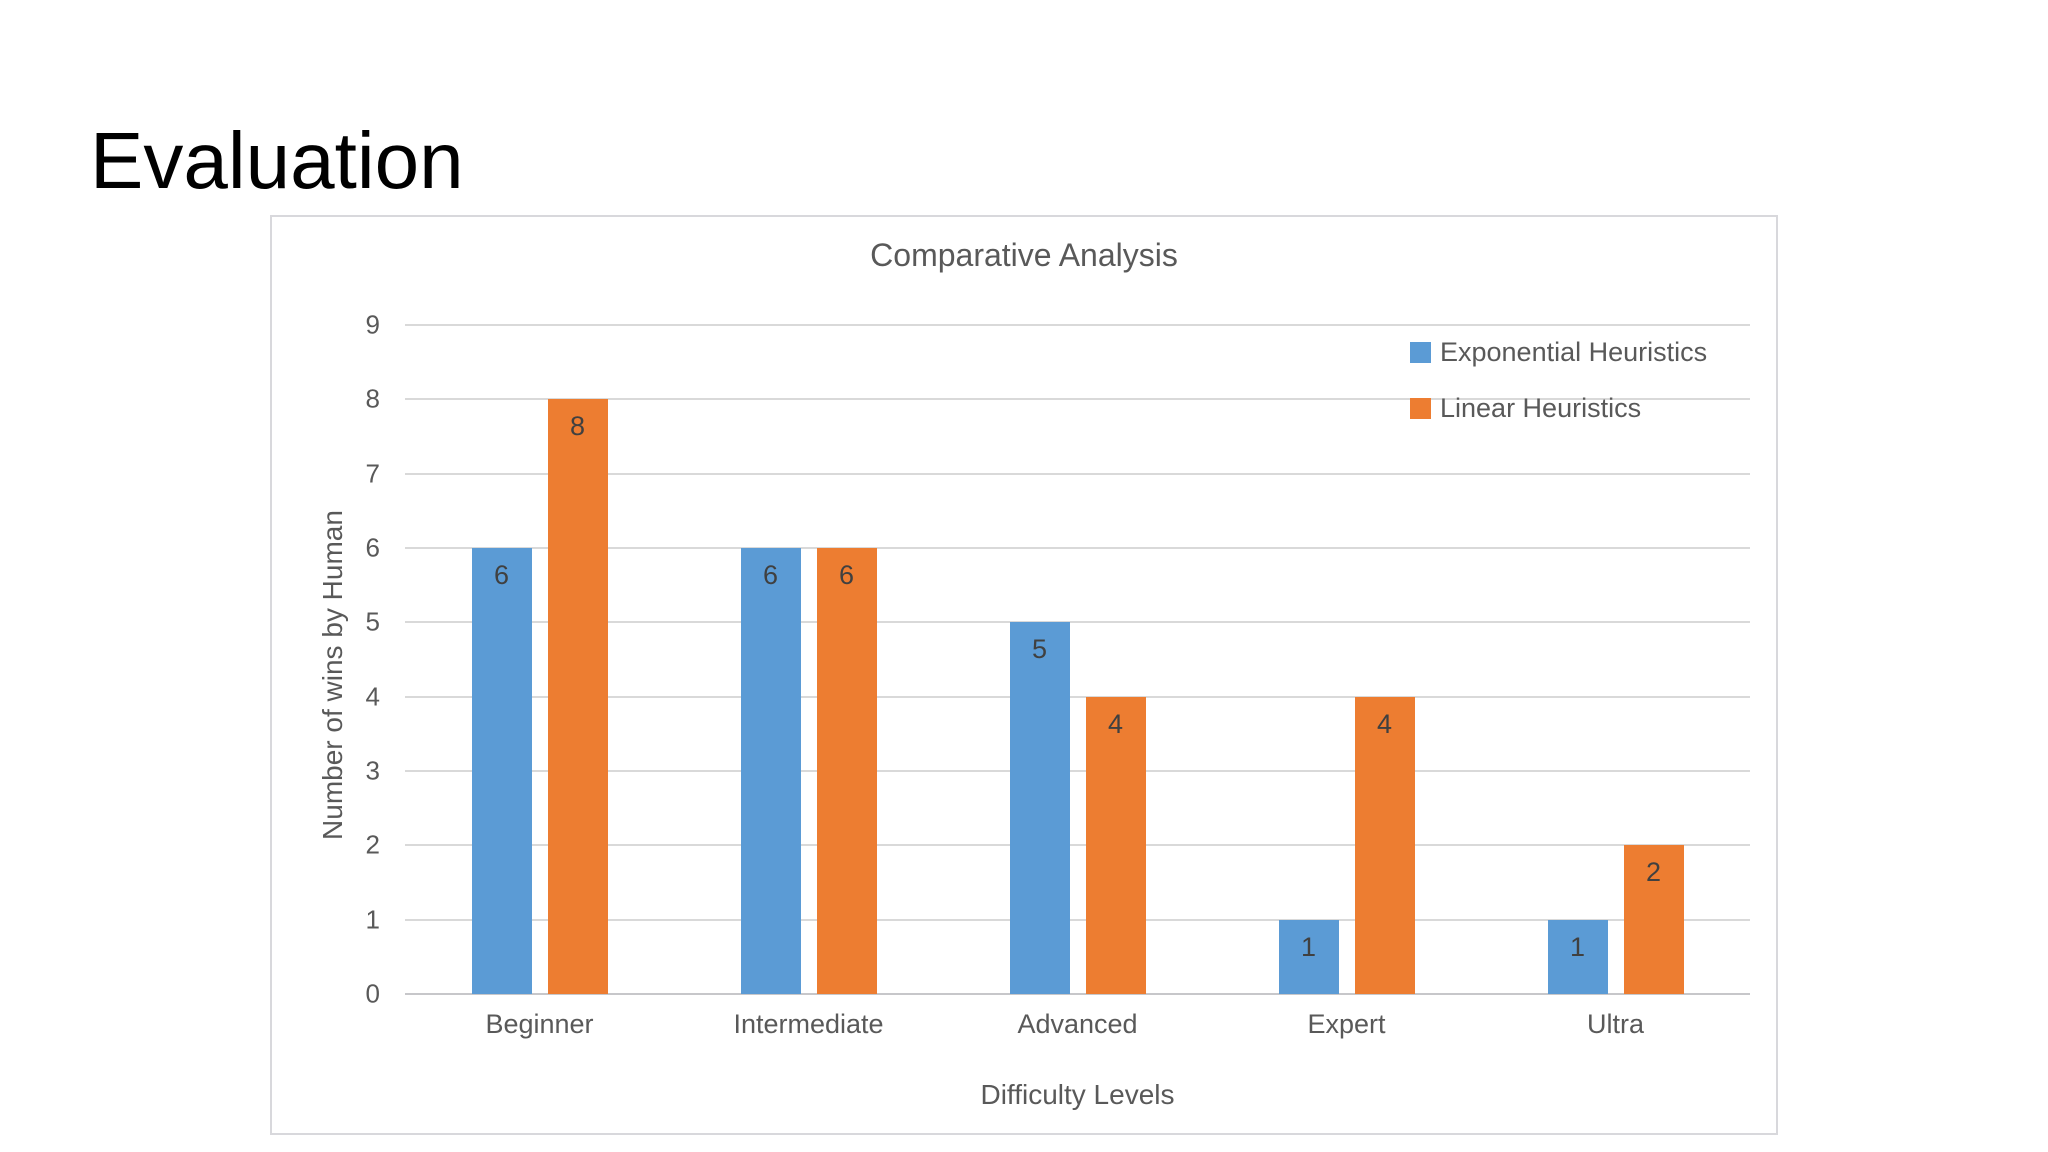 This screenshot has width=2048, height=1152. Describe the element at coordinates (372, 844) in the screenshot. I see `y-tick-label: 2` at that location.